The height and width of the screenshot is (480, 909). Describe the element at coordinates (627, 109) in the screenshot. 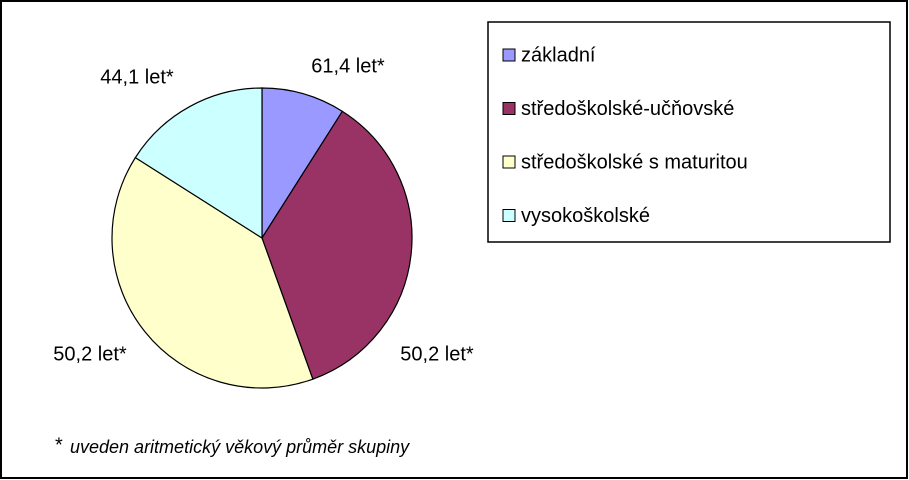

I see `legend-label: středoškolské-učňovské` at that location.